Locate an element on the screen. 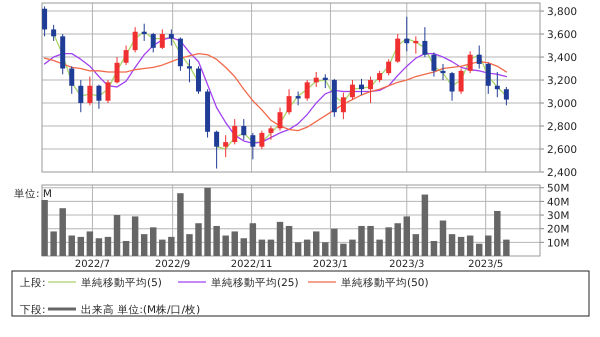 The height and width of the screenshot is (337, 600). y-tick-label: 3,000 is located at coordinates (562, 104).